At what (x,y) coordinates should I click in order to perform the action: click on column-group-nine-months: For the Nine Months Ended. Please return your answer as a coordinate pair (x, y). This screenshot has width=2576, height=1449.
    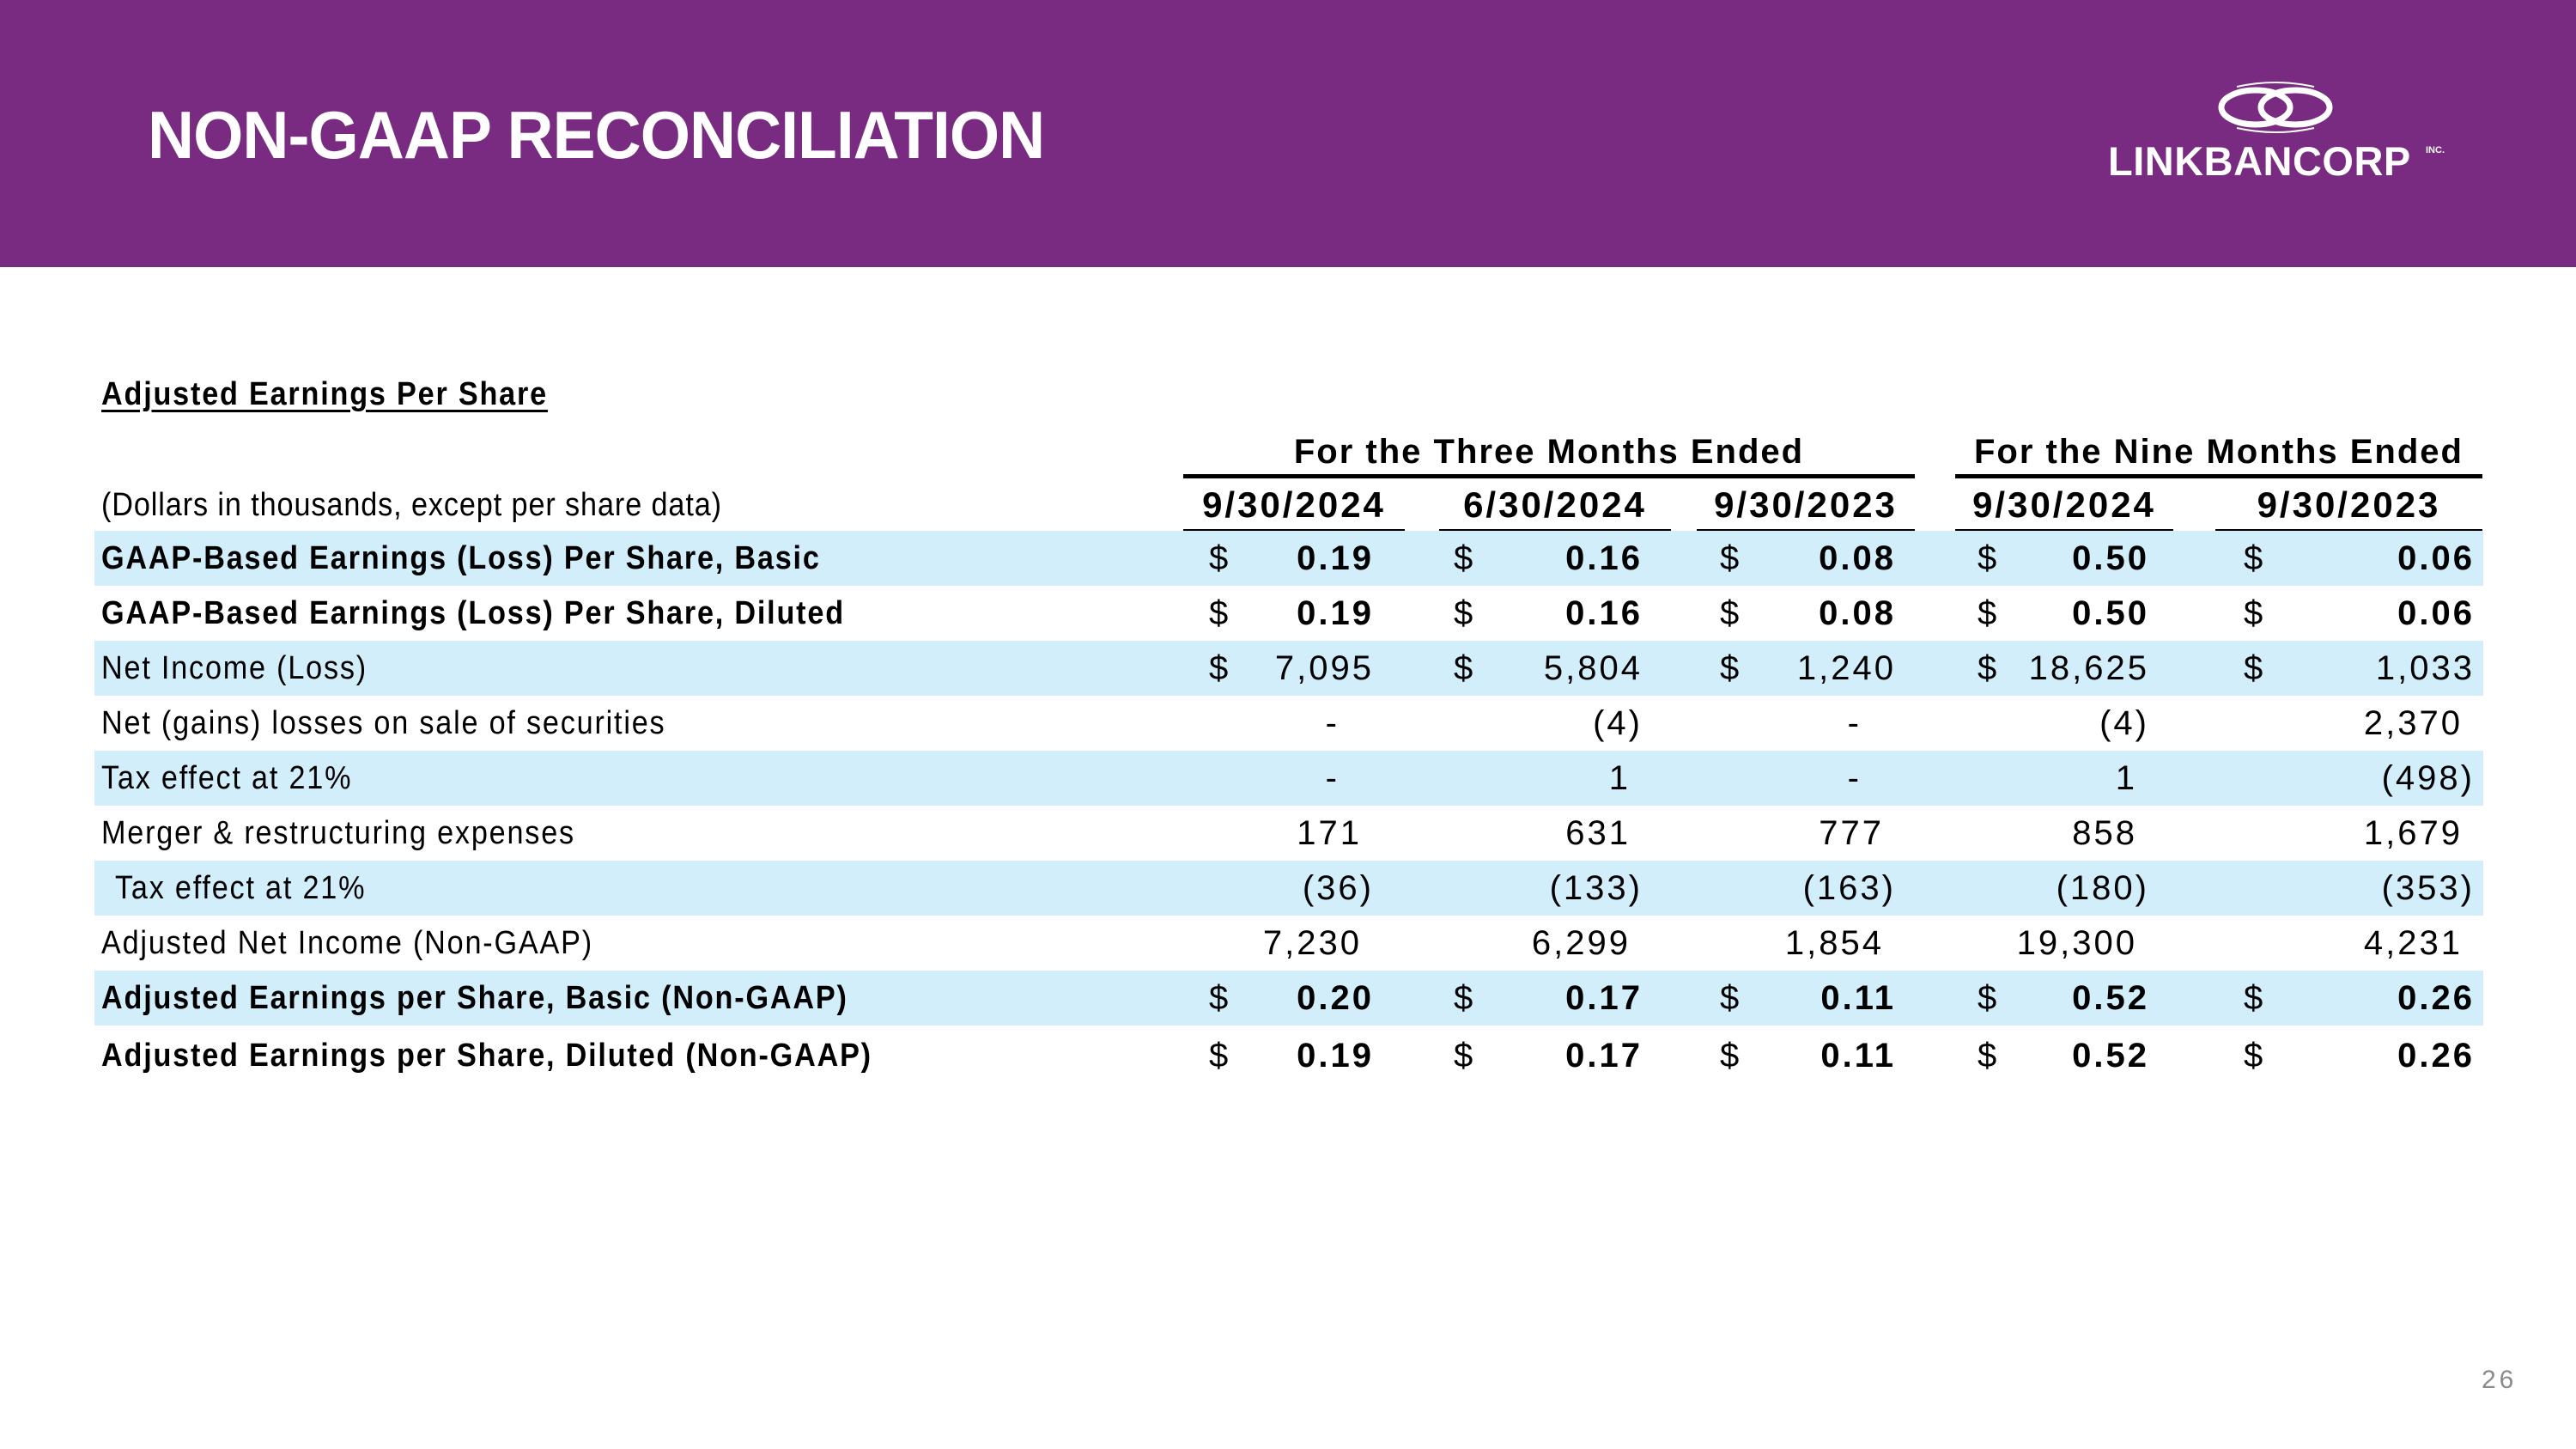
    Looking at the image, I should click on (2218, 454).